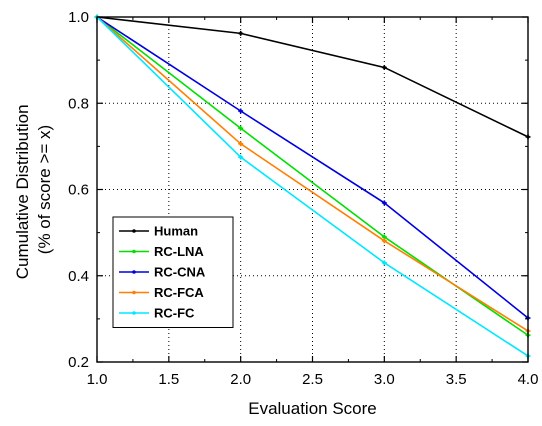 Image resolution: width=542 pixels, height=426 pixels. I want to click on legend-label: RC-CNA, so click(180, 272).